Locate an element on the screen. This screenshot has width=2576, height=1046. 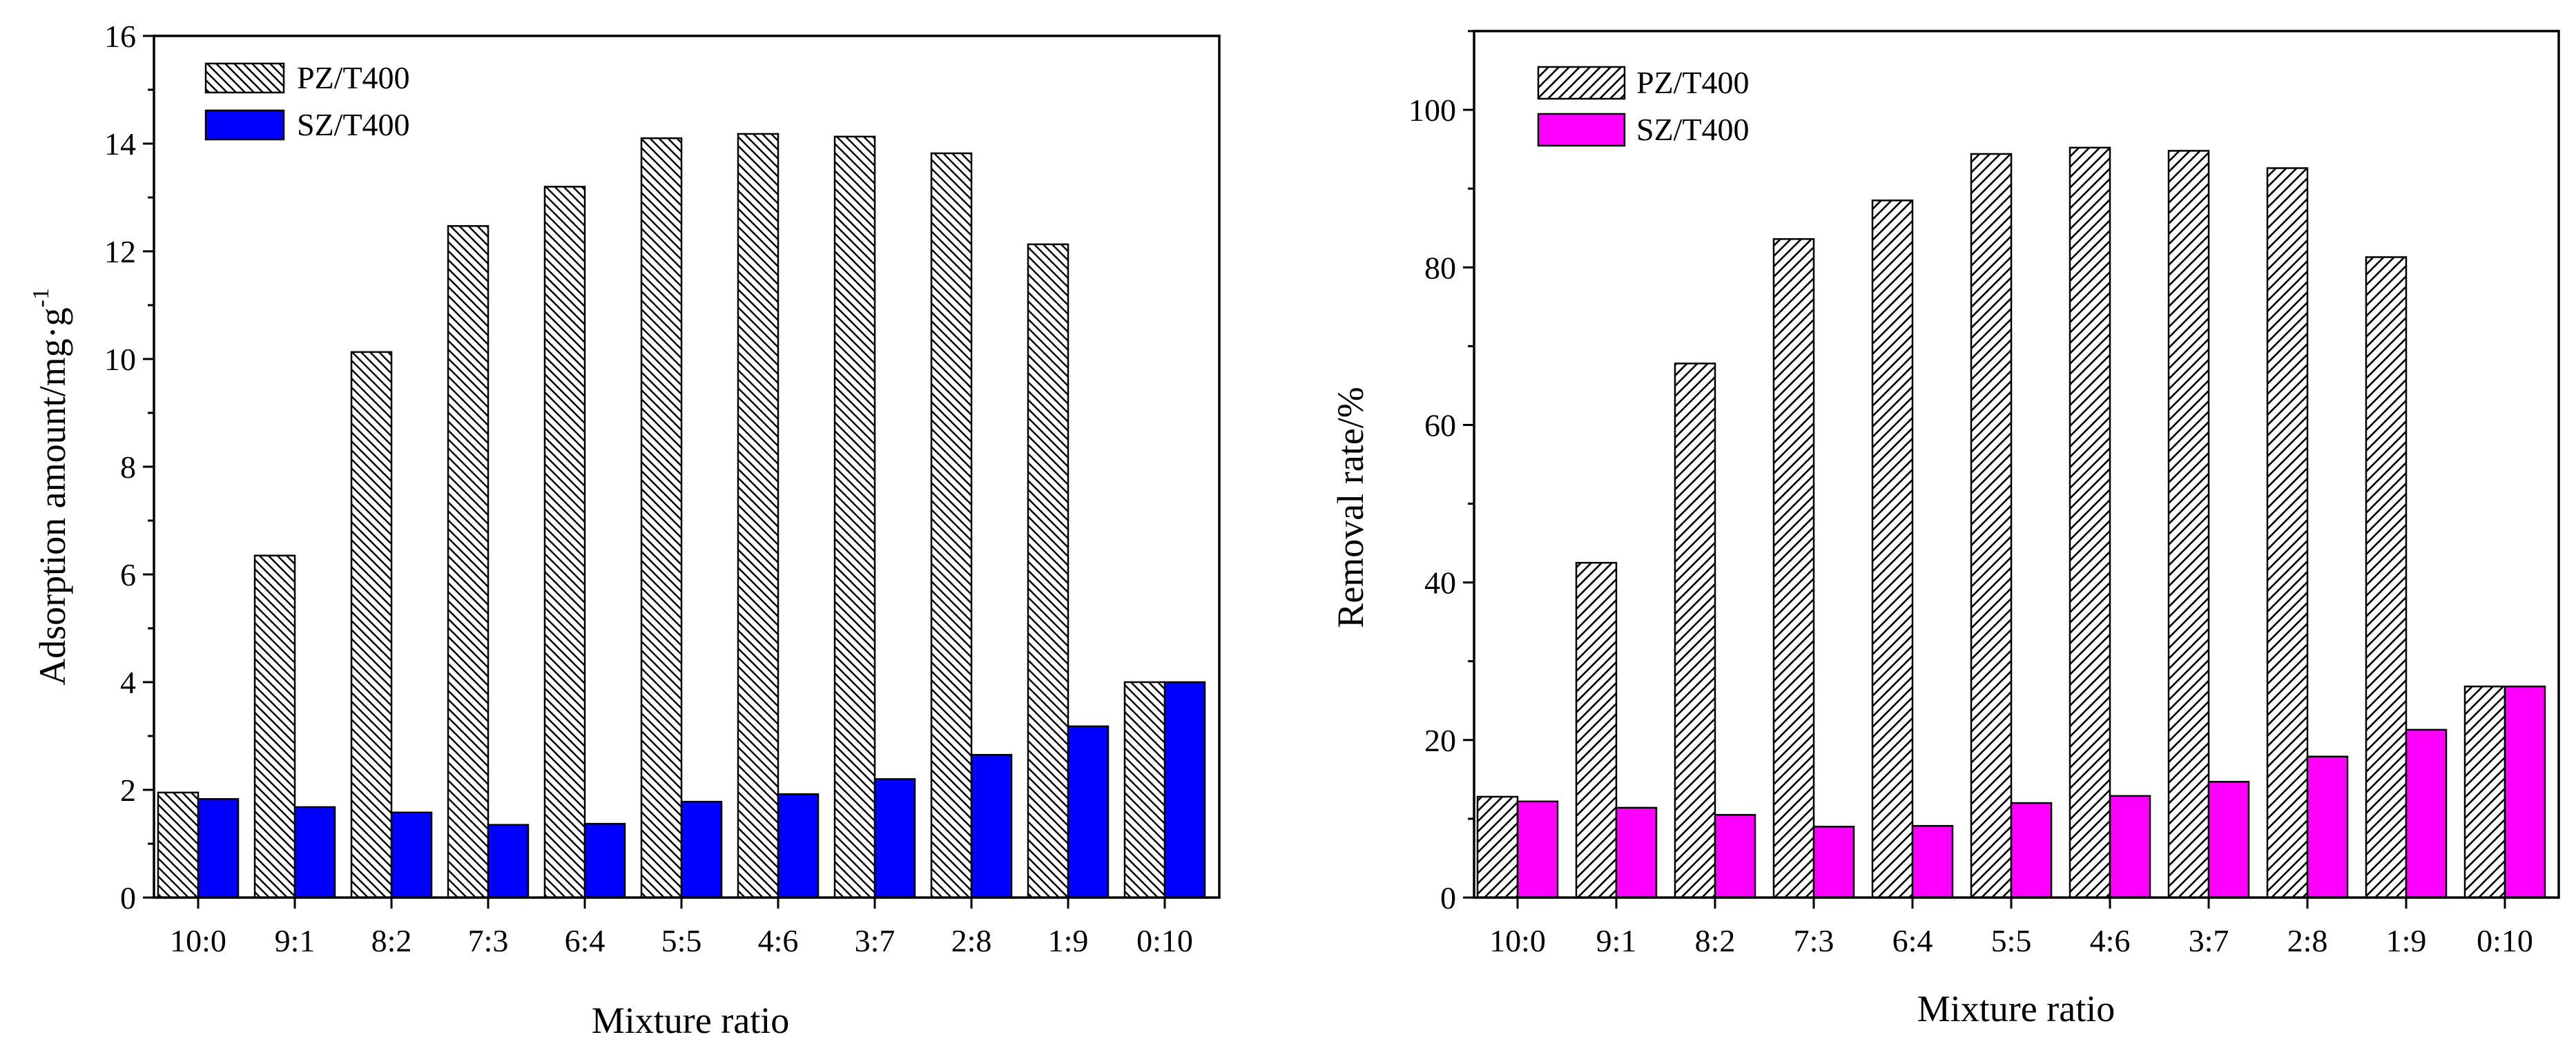
adsorption-y-axis-title-main: Adsorption amount/mg·g is located at coordinates (53, 496).